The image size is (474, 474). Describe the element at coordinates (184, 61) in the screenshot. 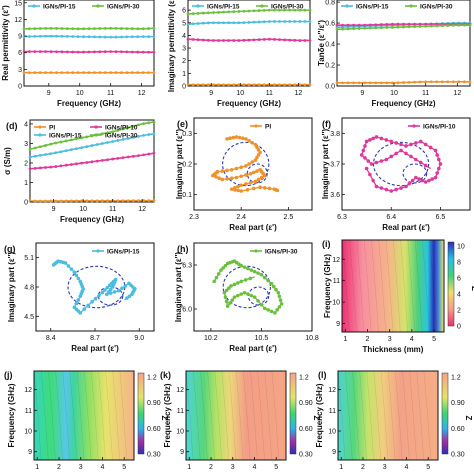

I see `y-tick-label: 2` at that location.